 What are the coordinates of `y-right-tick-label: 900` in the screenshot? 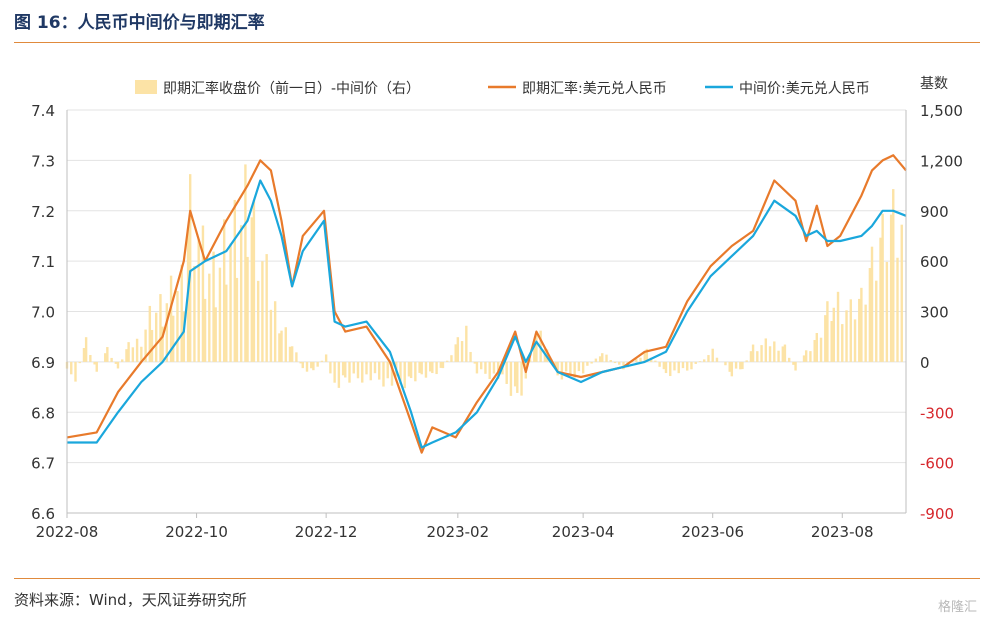 It's located at (934, 212).